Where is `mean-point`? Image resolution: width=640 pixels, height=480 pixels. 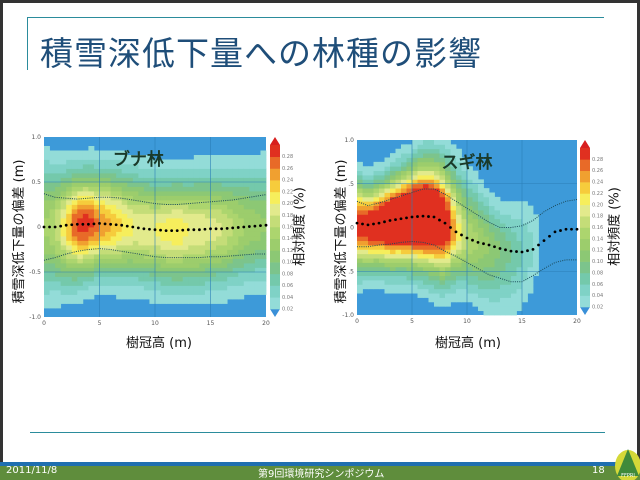 mean-point is located at coordinates (461, 235).